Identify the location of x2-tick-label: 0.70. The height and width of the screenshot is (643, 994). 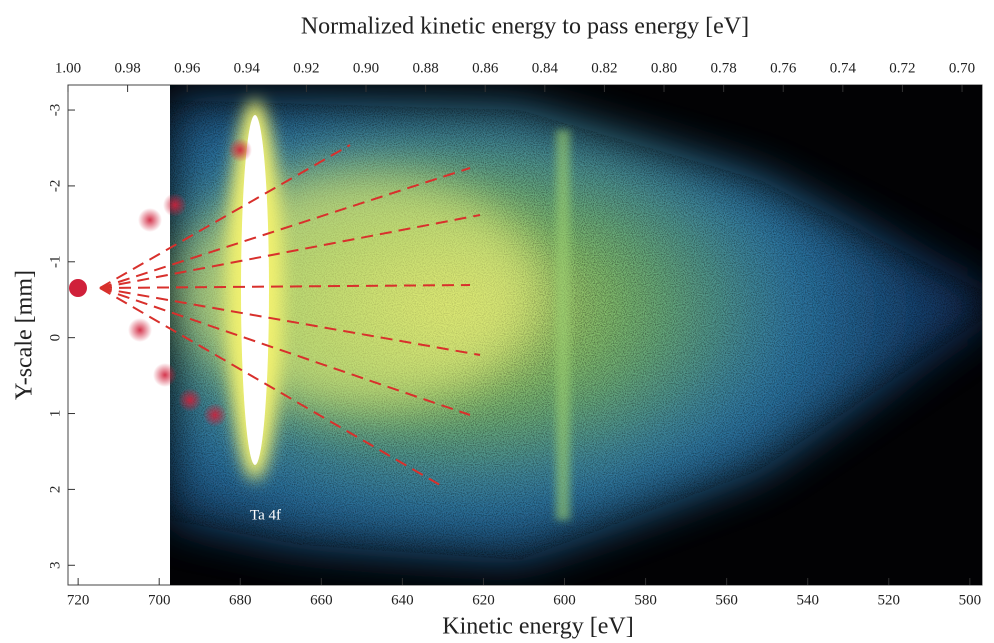
(962, 68).